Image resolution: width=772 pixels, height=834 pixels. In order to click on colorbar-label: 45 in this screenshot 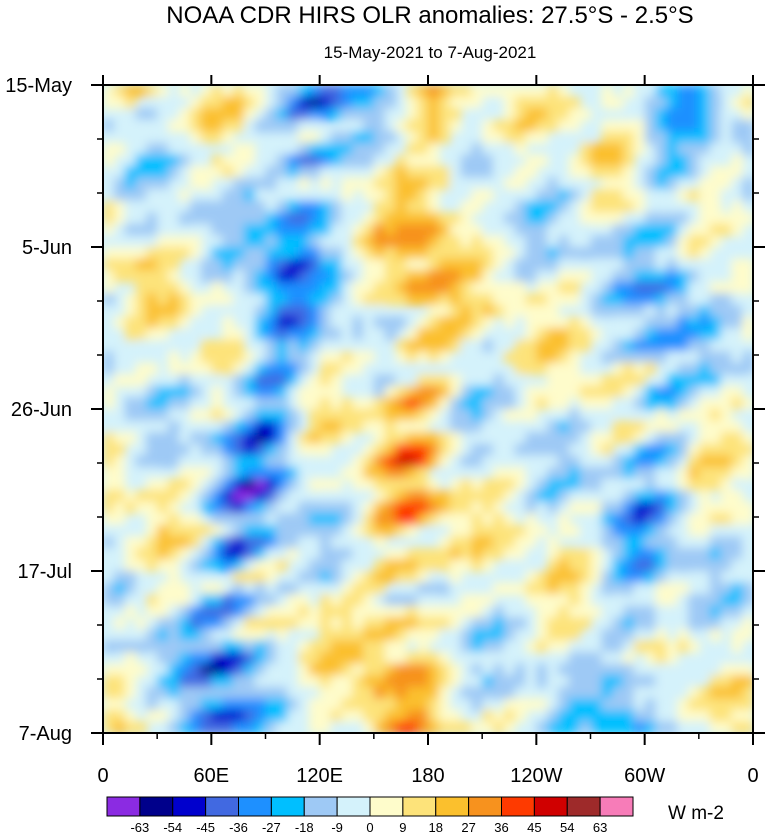, I will do `click(534, 827)`.